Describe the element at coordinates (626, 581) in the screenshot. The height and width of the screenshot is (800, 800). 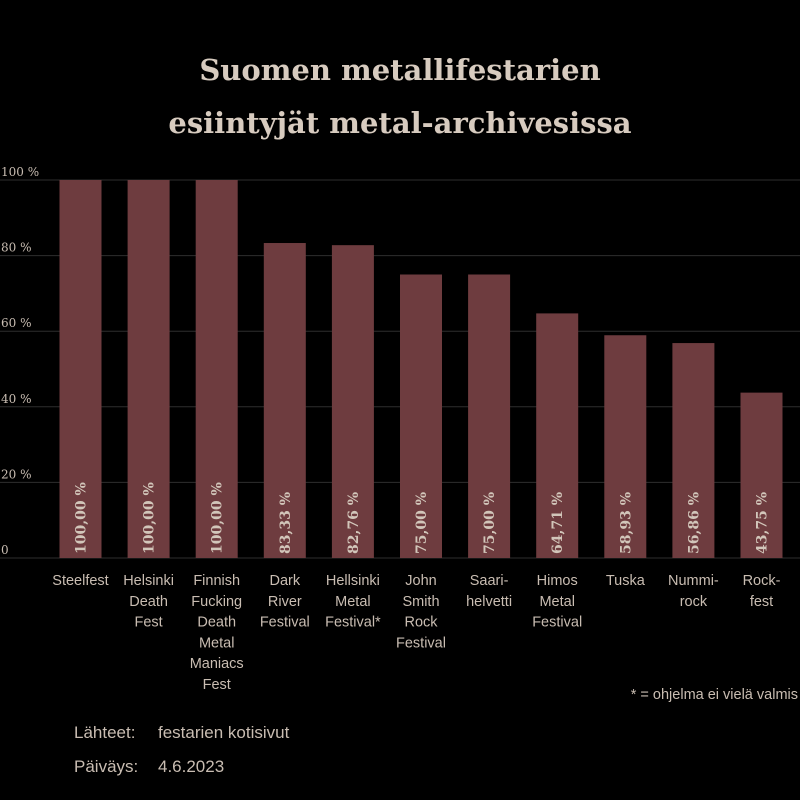
I see `x-tick-label: Tuska` at that location.